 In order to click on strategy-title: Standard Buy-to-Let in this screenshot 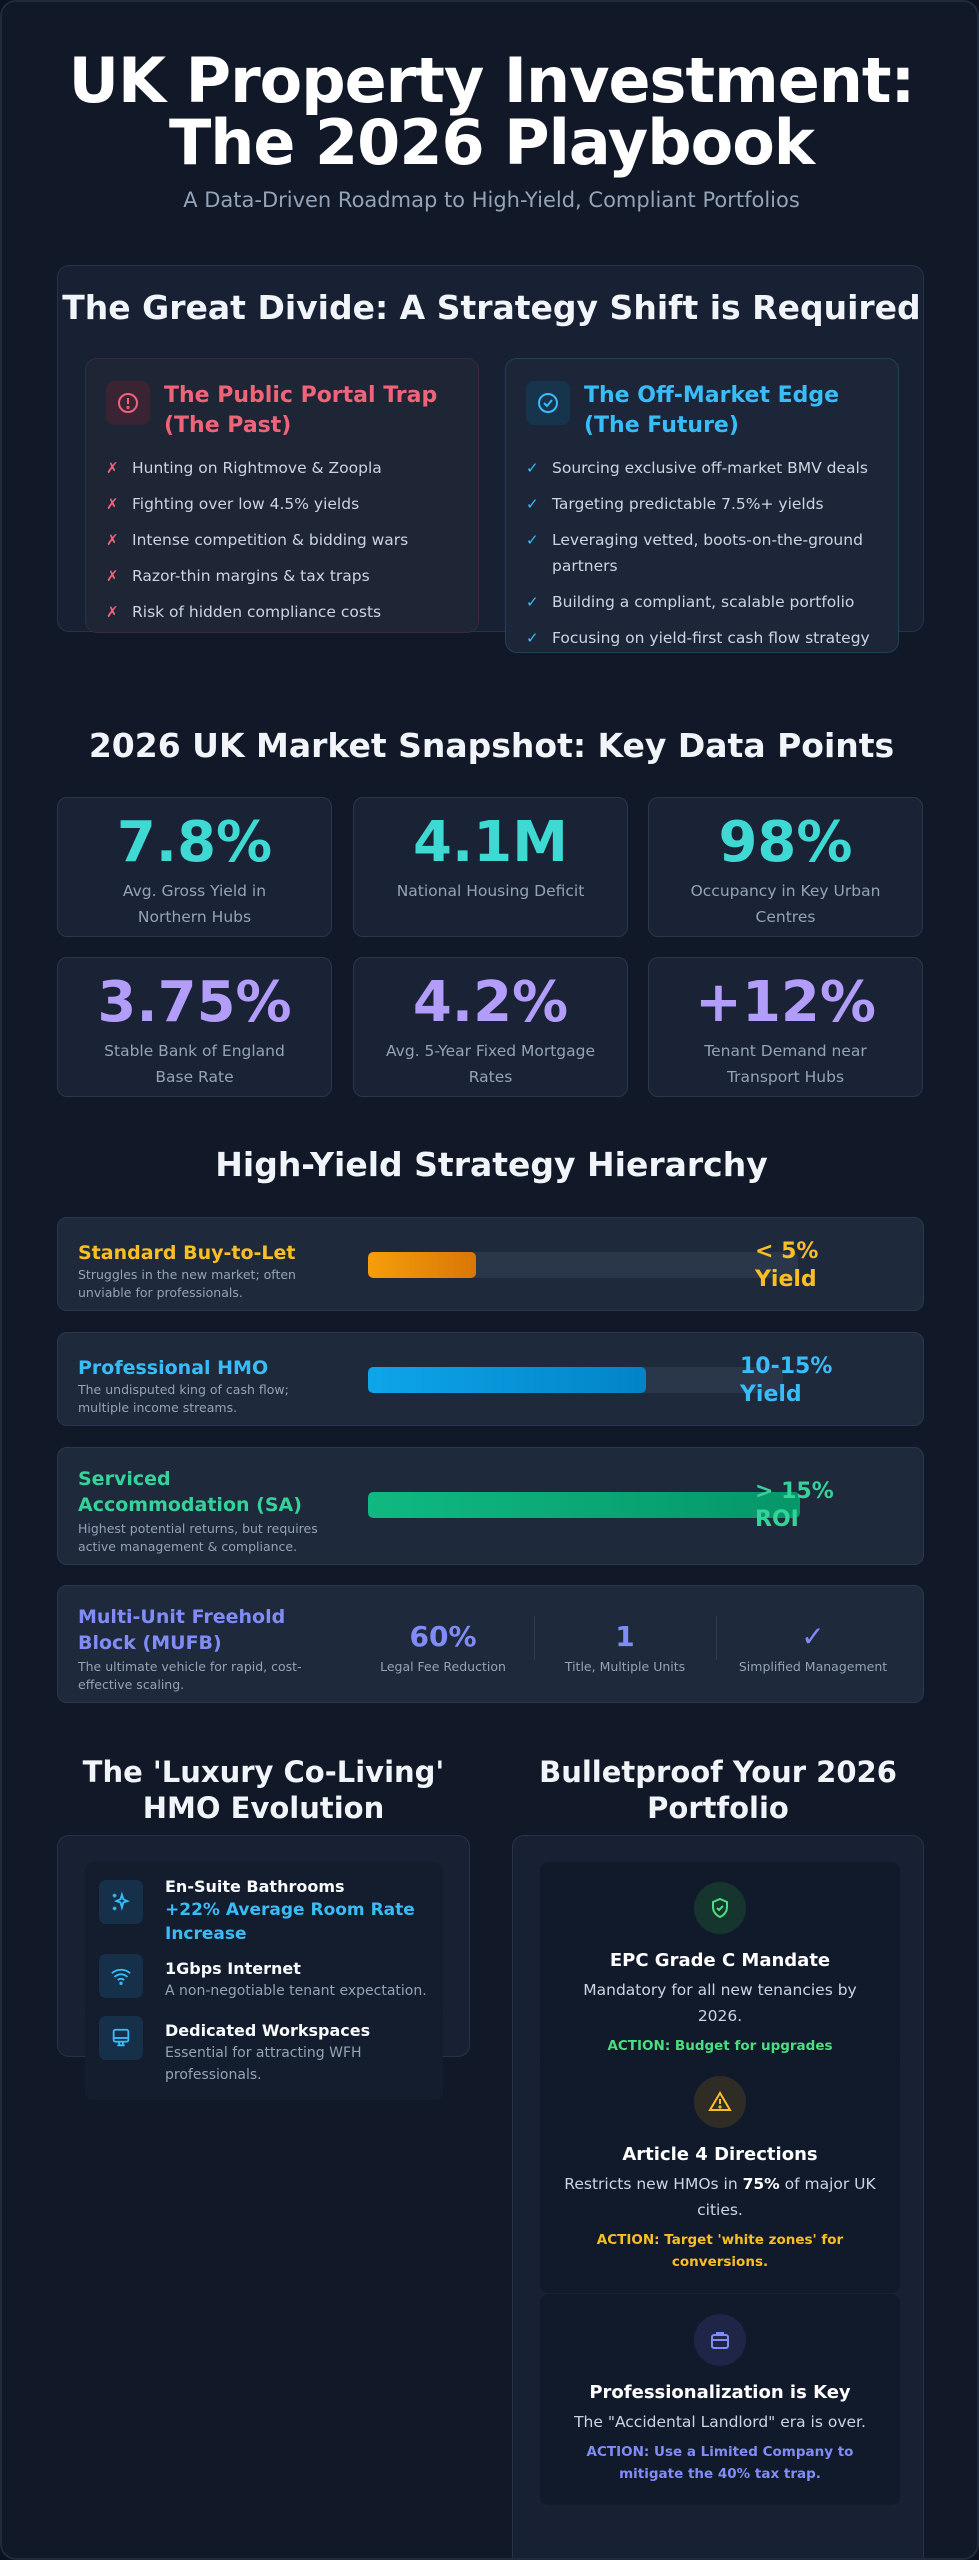, I will do `click(187, 1253)`.